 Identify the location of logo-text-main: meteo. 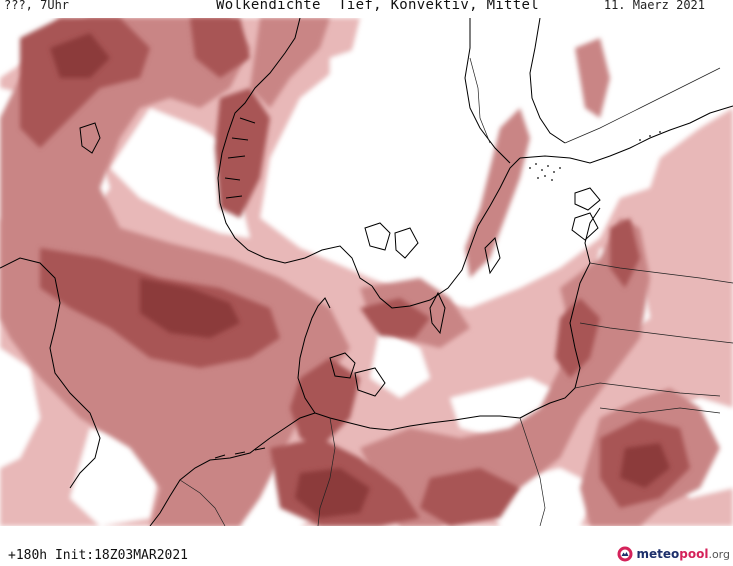
(658, 554).